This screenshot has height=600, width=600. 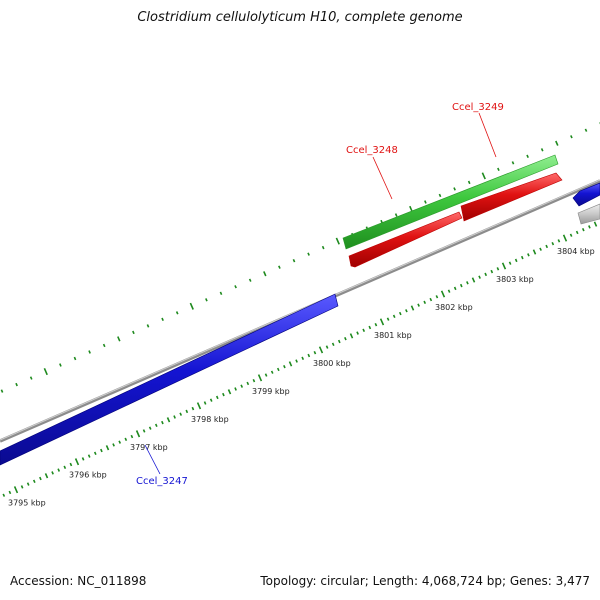 I want to click on ruler-label: 3799 kbp, so click(x=271, y=391).